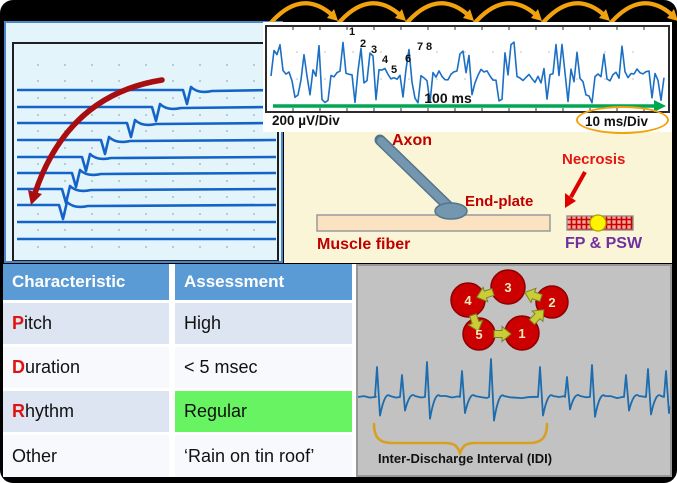  I want to click on fibrillation-traces, so click(147, 163).